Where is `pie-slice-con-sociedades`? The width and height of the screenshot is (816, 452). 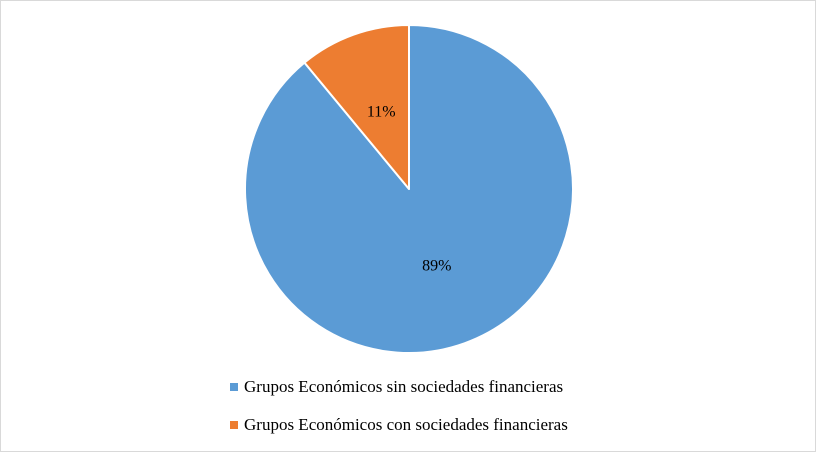
pie-slice-con-sociedades is located at coordinates (356, 107).